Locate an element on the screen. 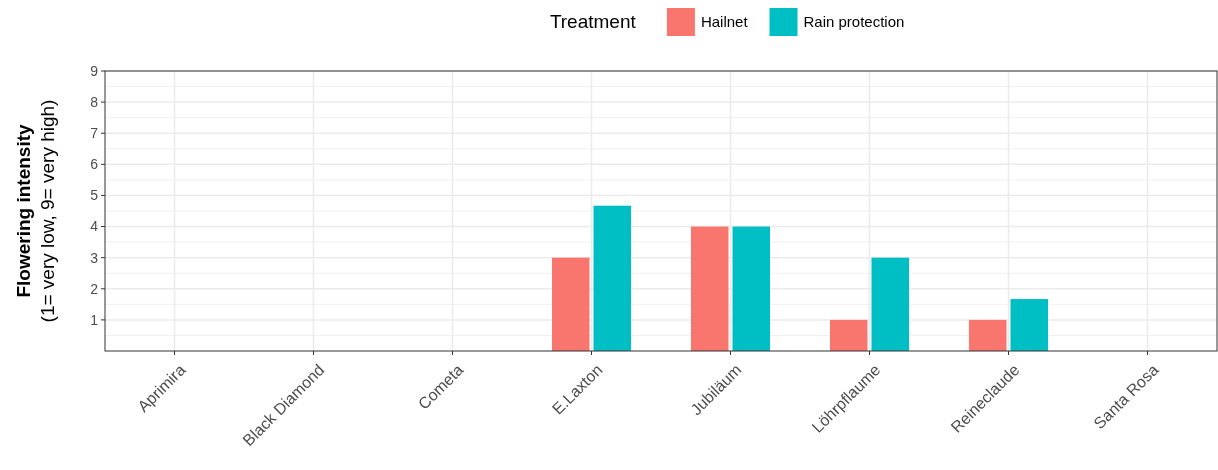  y-tick-label: 1 is located at coordinates (94, 319).